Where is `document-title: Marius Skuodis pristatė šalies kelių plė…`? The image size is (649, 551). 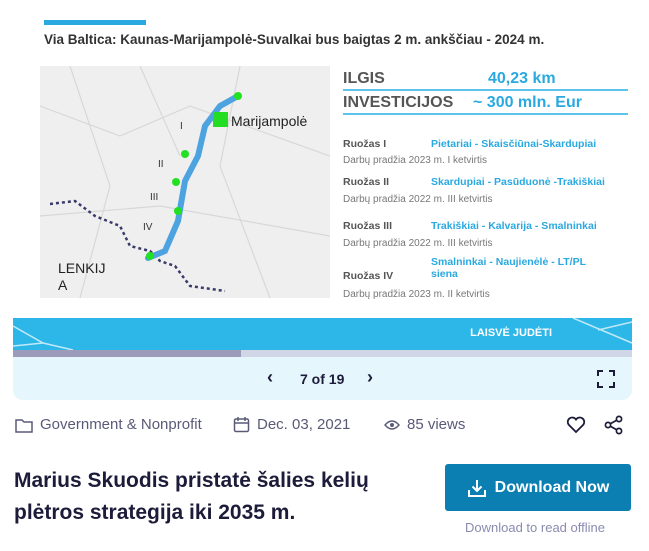 document-title: Marius Skuodis pristatė šalies kelių plė… is located at coordinates (191, 496).